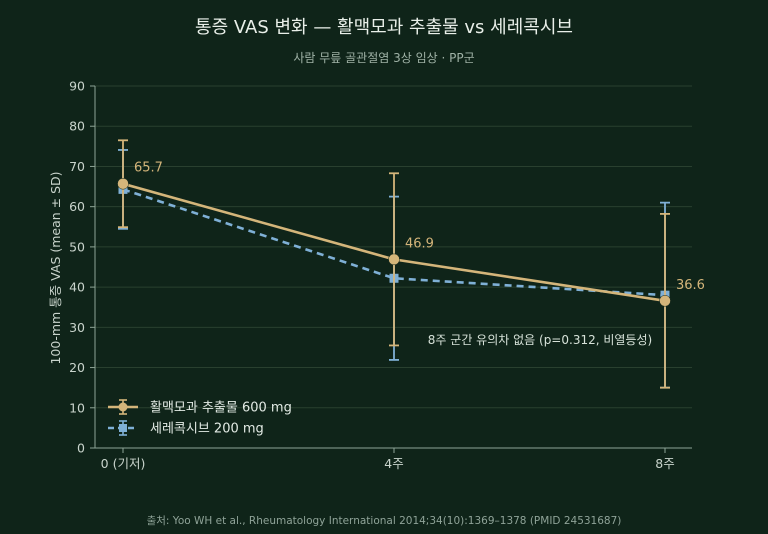 The width and height of the screenshot is (768, 534). What do you see at coordinates (77, 327) in the screenshot?
I see `y-tick-label: 30` at bounding box center [77, 327].